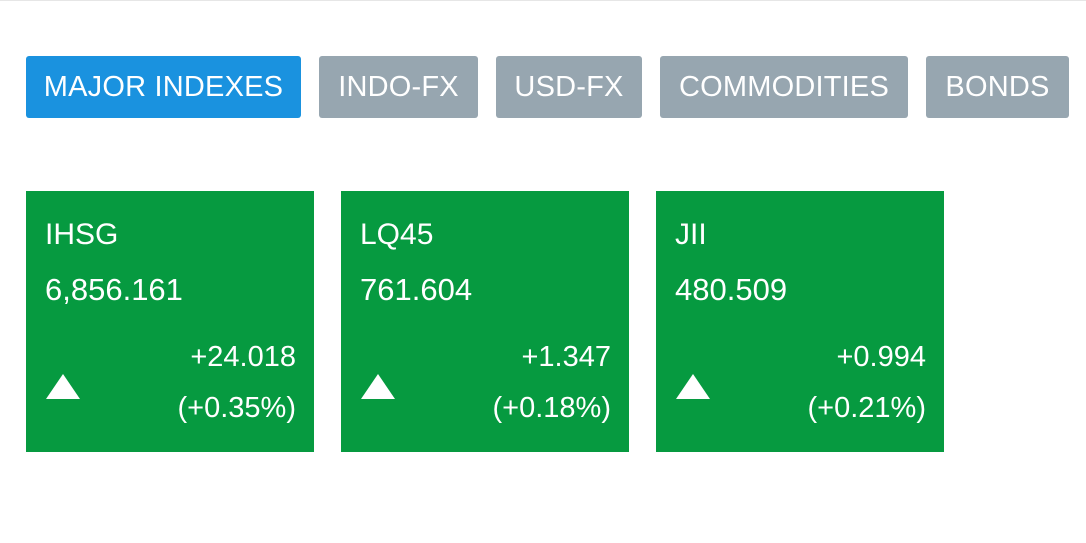 This screenshot has width=1086, height=543. I want to click on index-value: 6,856.161, so click(114, 289).